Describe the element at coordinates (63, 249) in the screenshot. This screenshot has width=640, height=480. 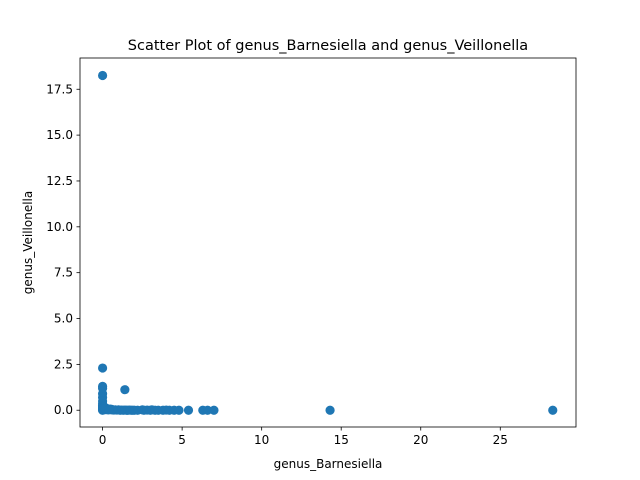
I see `y-axis: 0.0 2.5 5.0 7.5 10.0 12.5 15.0 17.5` at that location.